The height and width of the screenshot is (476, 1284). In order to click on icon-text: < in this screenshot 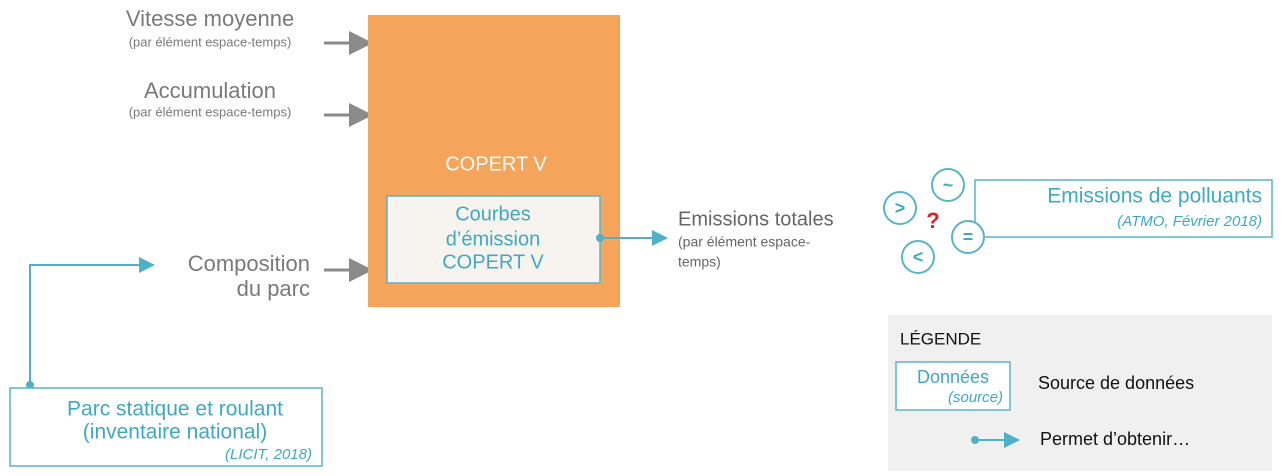, I will do `click(918, 257)`.